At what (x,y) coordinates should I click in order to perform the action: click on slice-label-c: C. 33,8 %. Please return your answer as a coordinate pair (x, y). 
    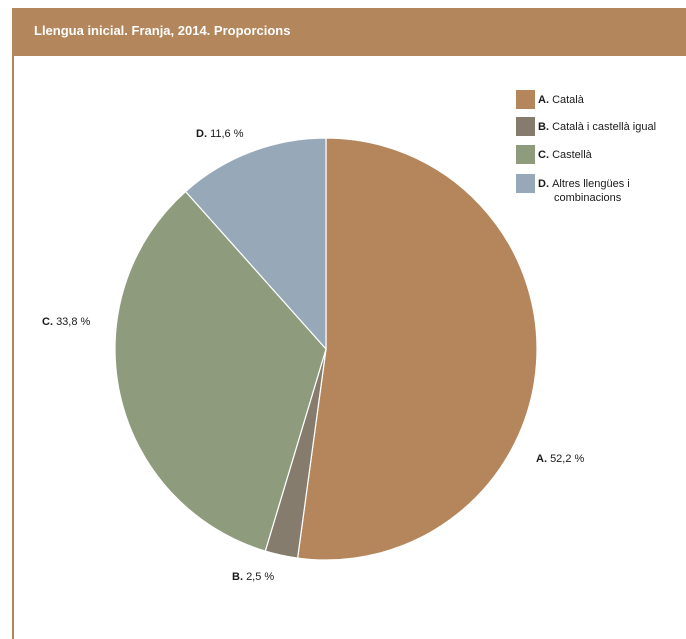
    Looking at the image, I should click on (66, 322).